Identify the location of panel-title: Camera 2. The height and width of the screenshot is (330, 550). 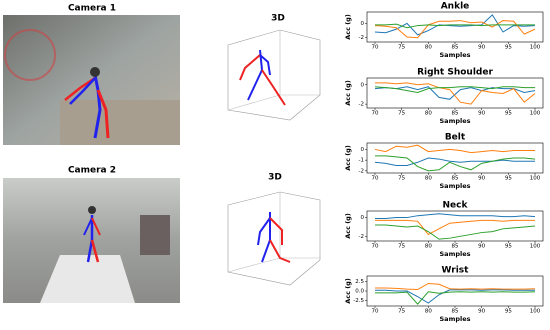
(92, 171).